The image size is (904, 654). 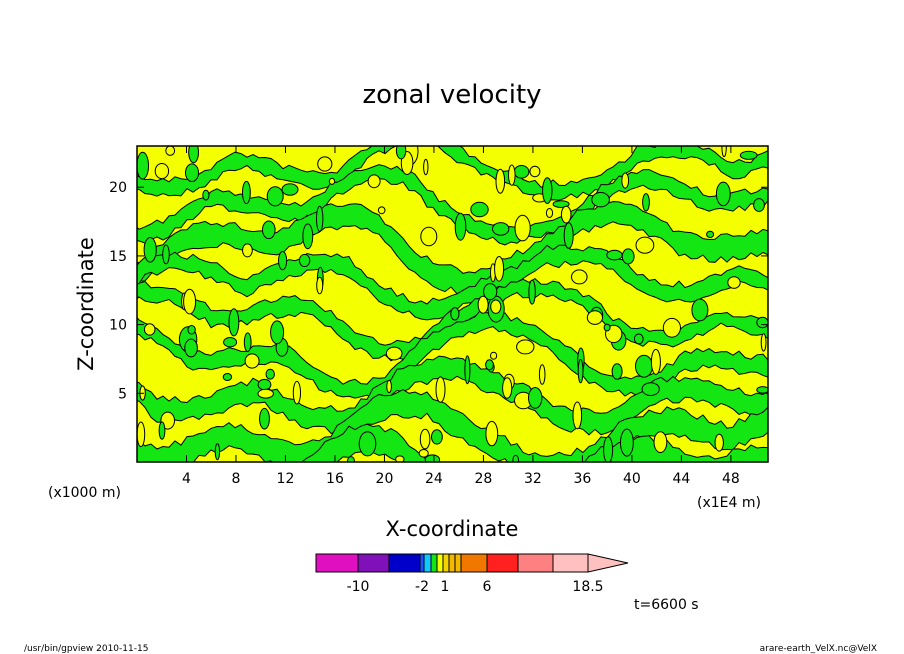 What do you see at coordinates (86, 649) in the screenshot?
I see `footer-left: /usr/bin/gpview 2010-11-15` at bounding box center [86, 649].